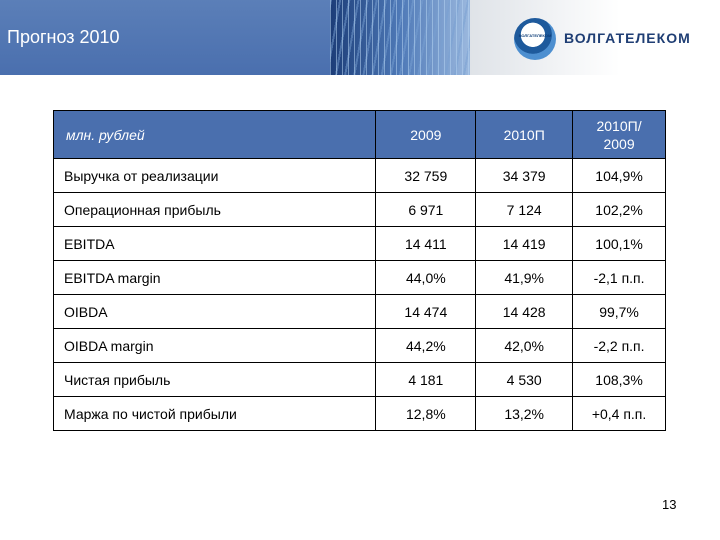  Describe the element at coordinates (426, 345) in the screenshot. I see `cell-2009: 44,2%` at that location.